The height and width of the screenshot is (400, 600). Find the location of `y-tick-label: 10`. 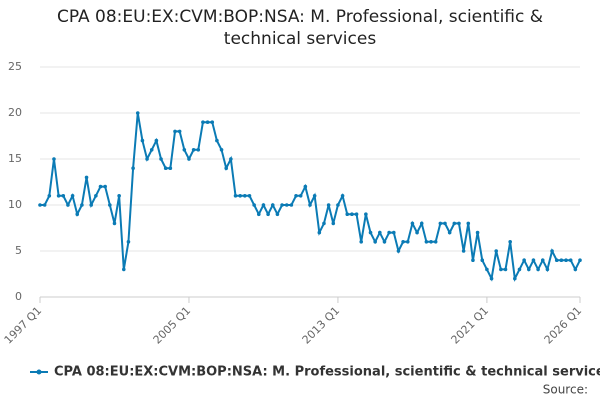

y-tick-label: 10 is located at coordinates (15, 204).